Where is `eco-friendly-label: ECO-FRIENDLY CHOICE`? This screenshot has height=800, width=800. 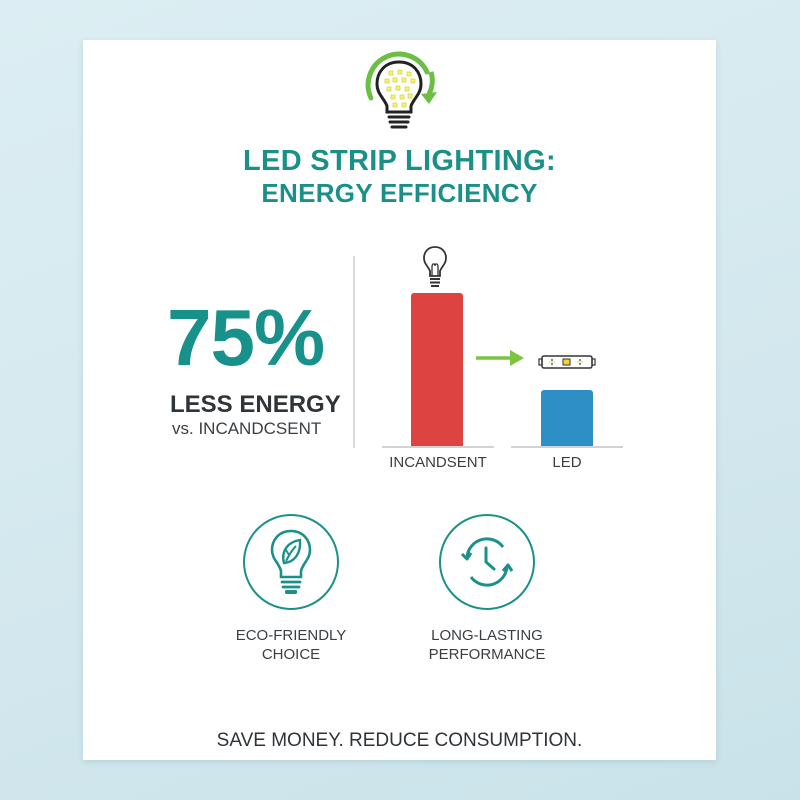
eco-friendly-label: ECO-FRIENDLY CHOICE is located at coordinates (291, 645).